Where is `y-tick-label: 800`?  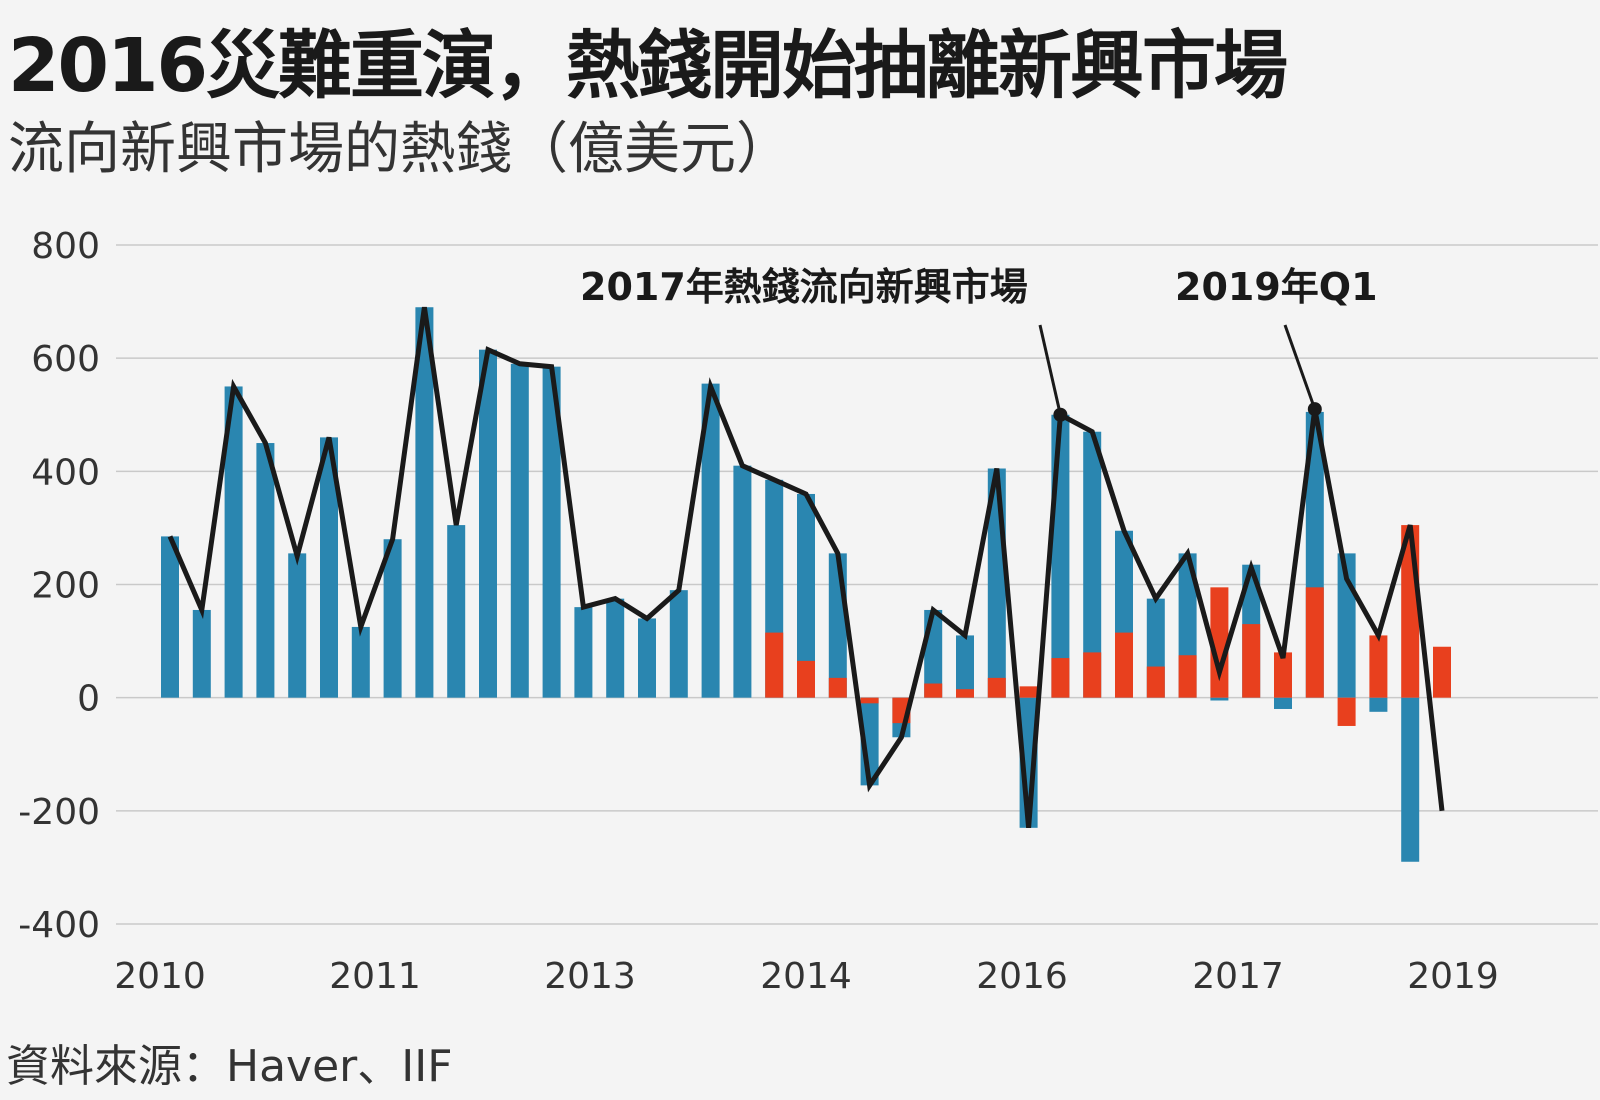 y-tick-label: 800 is located at coordinates (65, 246).